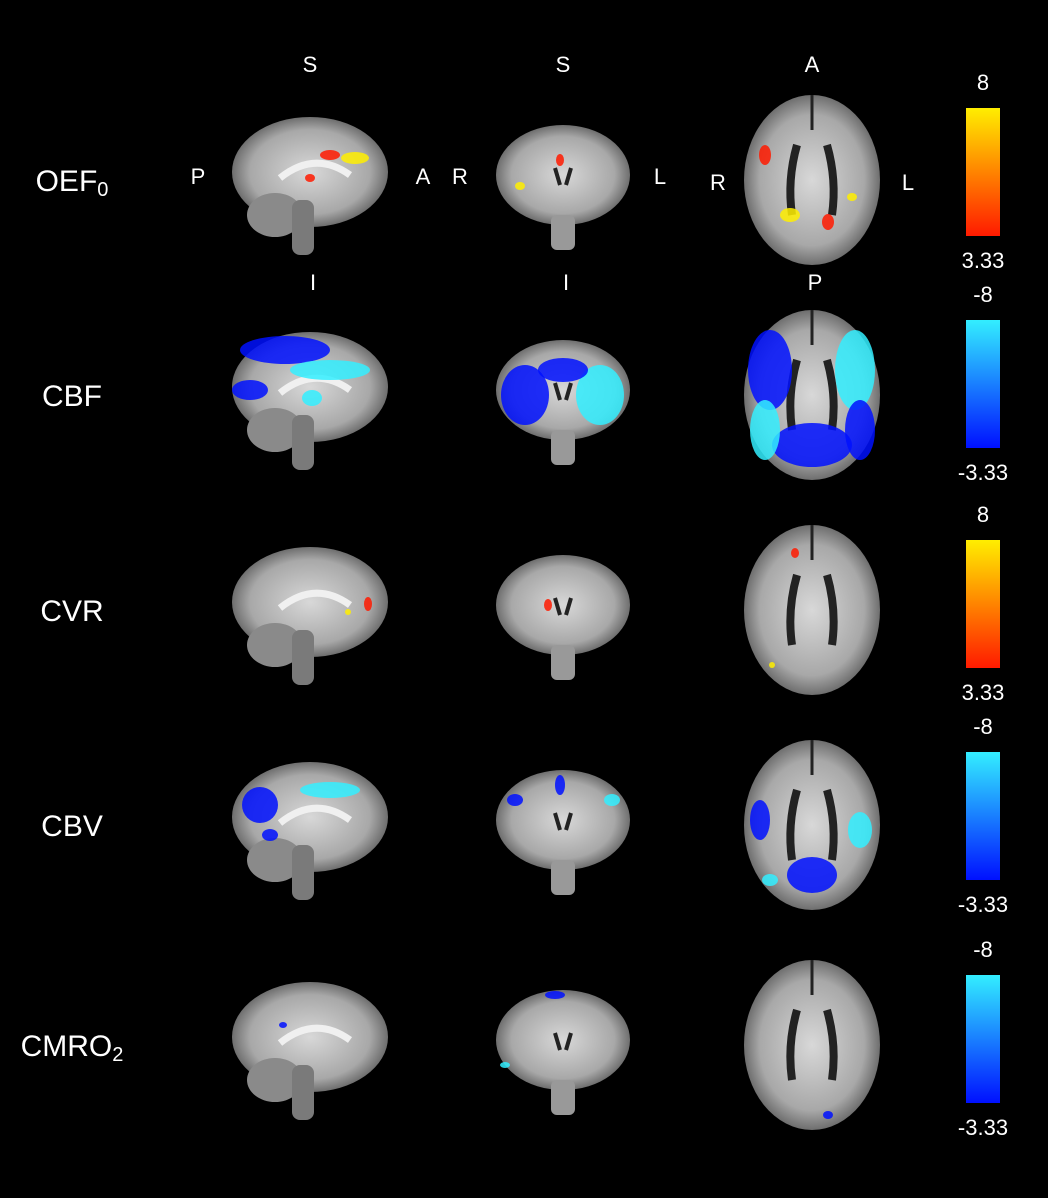 The height and width of the screenshot is (1198, 1048). What do you see at coordinates (72, 183) in the screenshot?
I see `row-label: OEF0` at bounding box center [72, 183].